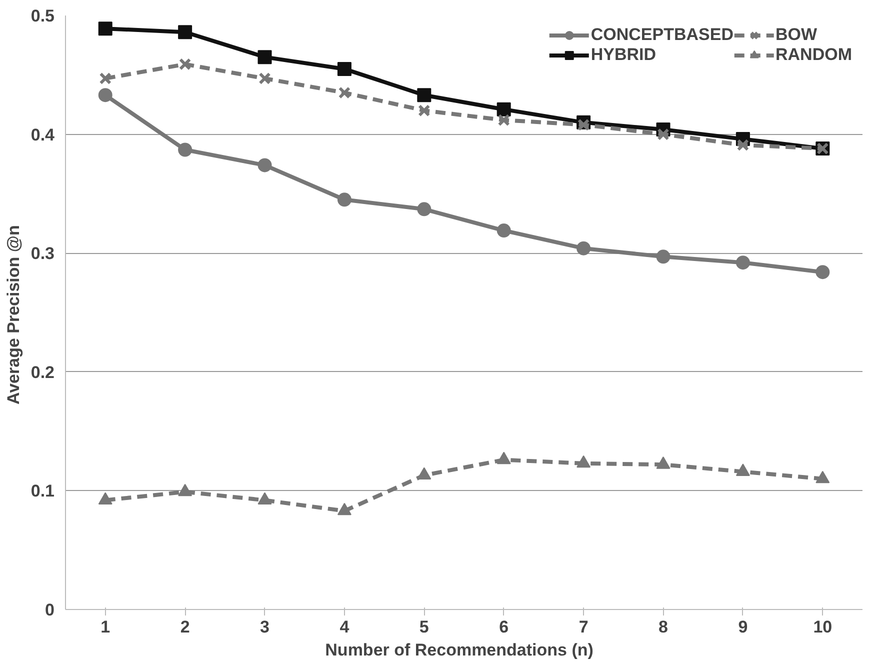 The image size is (872, 662). I want to click on legend-label: RANDOM, so click(814, 55).